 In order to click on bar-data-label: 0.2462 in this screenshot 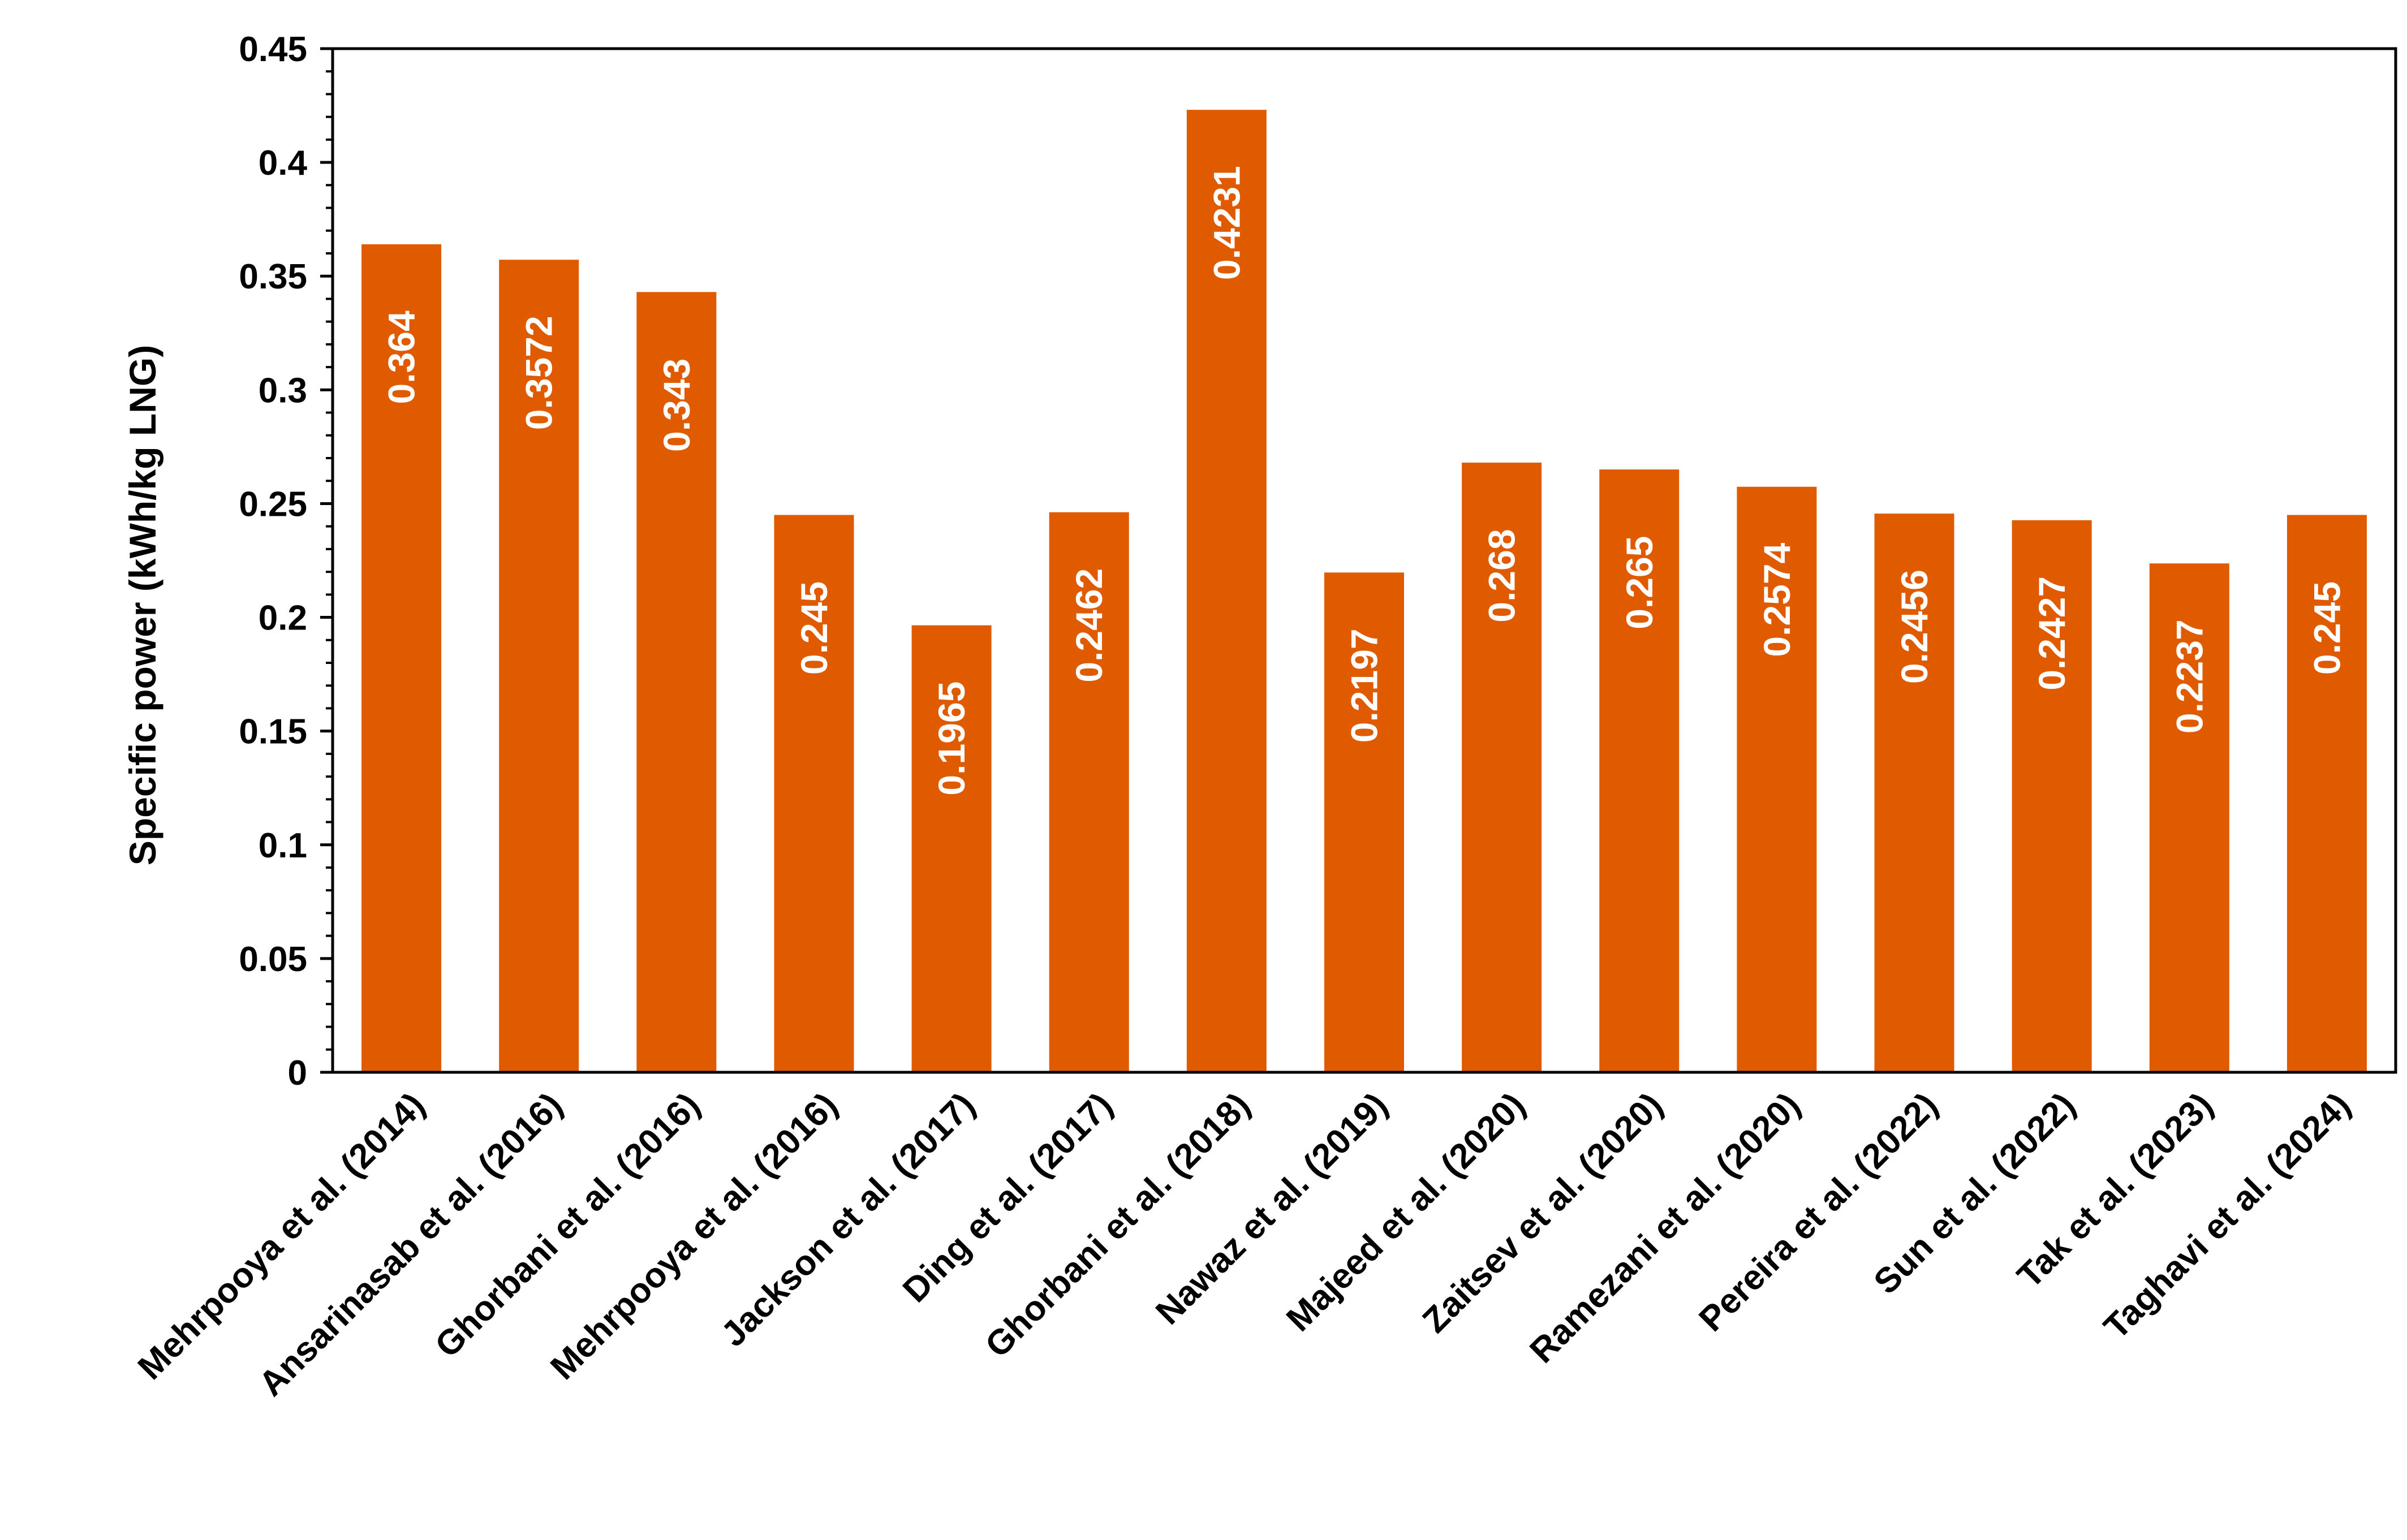, I will do `click(1089, 625)`.